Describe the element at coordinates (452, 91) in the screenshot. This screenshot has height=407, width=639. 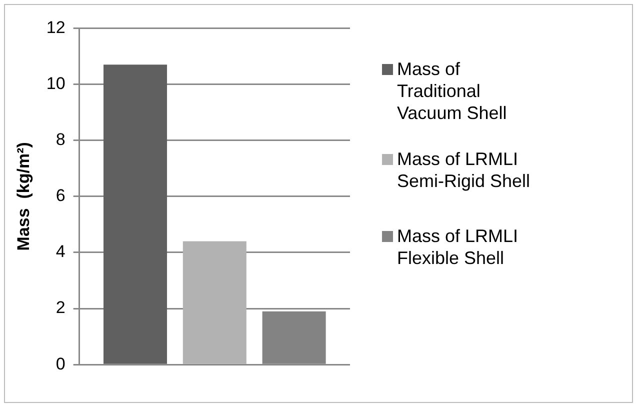
I see `legend-label: Mass of Traditional Vacuum Shell` at that location.